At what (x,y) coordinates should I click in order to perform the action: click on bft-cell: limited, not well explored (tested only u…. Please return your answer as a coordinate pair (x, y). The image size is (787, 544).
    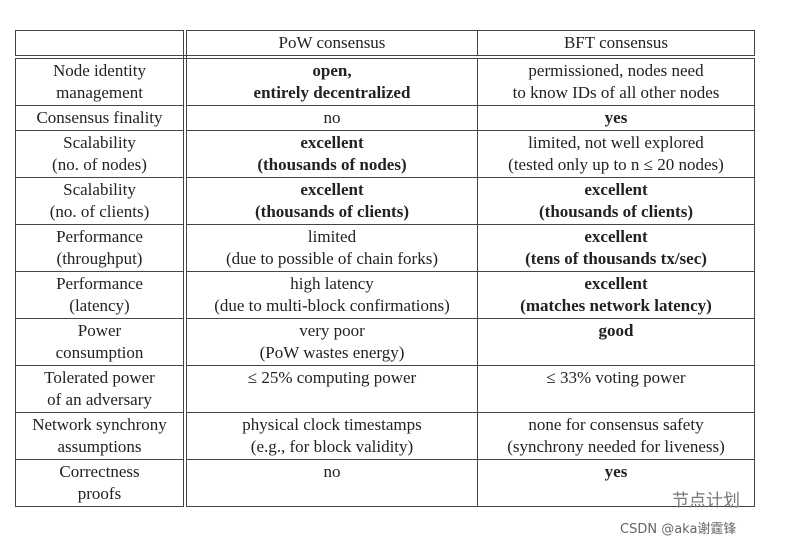
    Looking at the image, I should click on (616, 154).